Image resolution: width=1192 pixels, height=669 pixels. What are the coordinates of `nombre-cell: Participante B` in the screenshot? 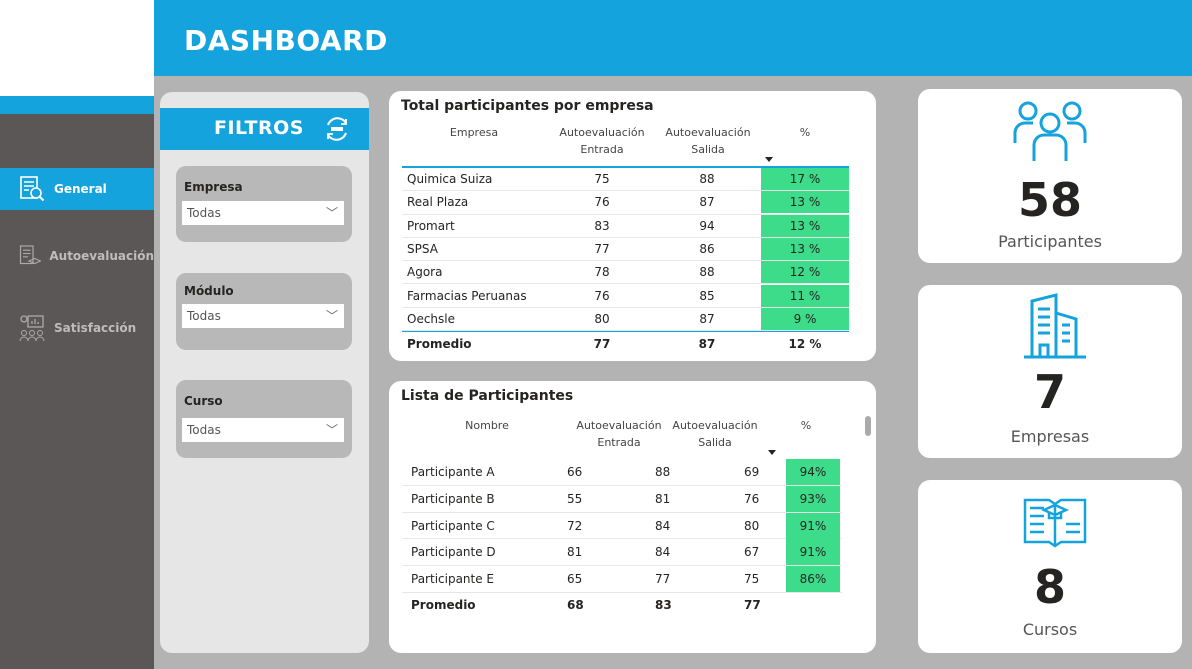 It's located at (453, 498).